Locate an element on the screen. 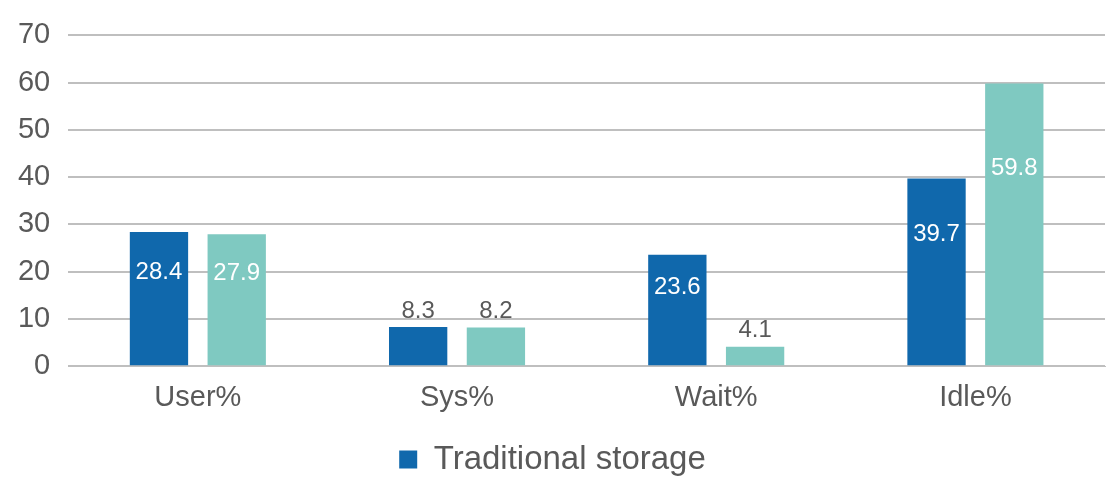  data-label: 8.3 is located at coordinates (418, 309).